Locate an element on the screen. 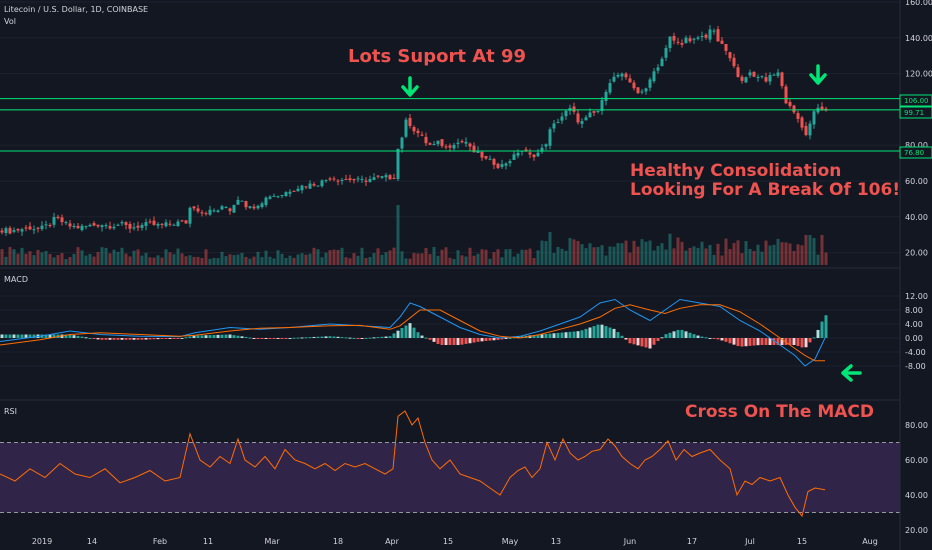  macd-pane: 12.00 8.00 4.00 0.00 -4.00 -8.00 is located at coordinates (464, 331).